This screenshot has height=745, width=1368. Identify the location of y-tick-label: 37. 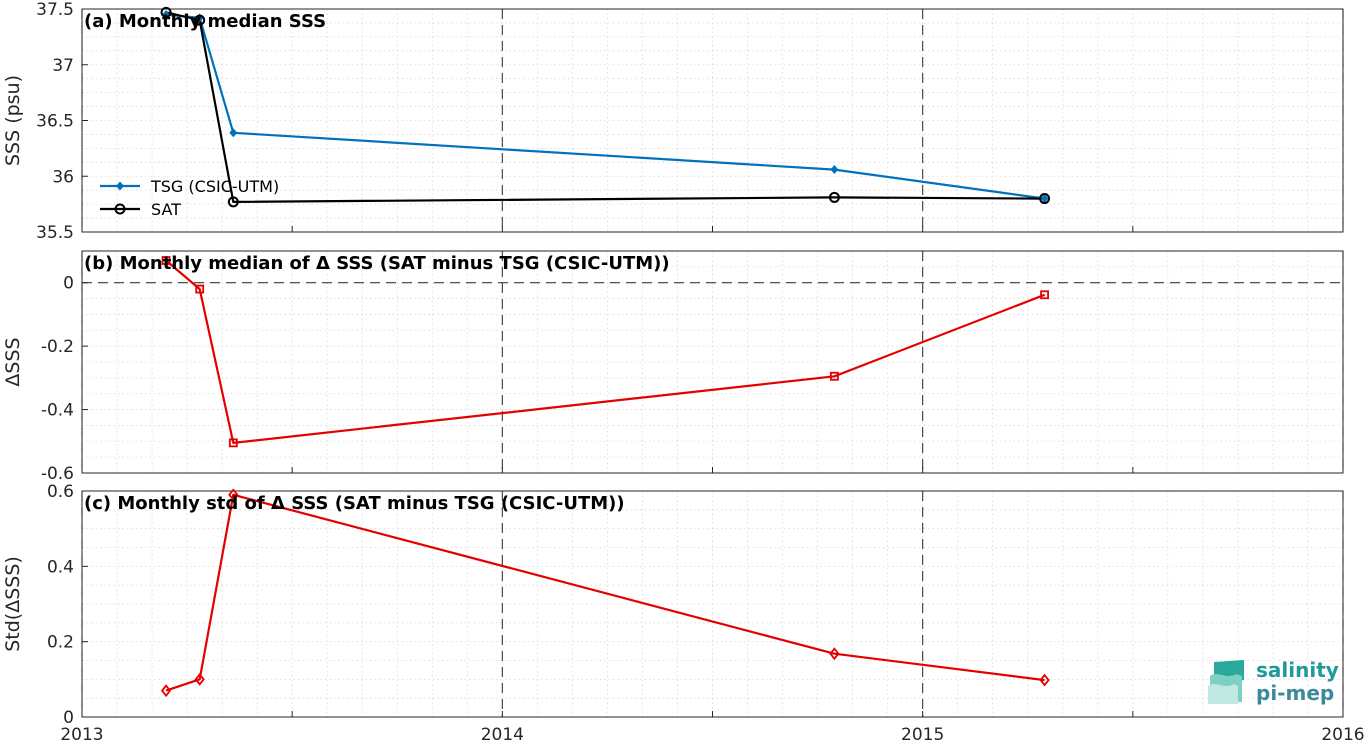
(63, 66).